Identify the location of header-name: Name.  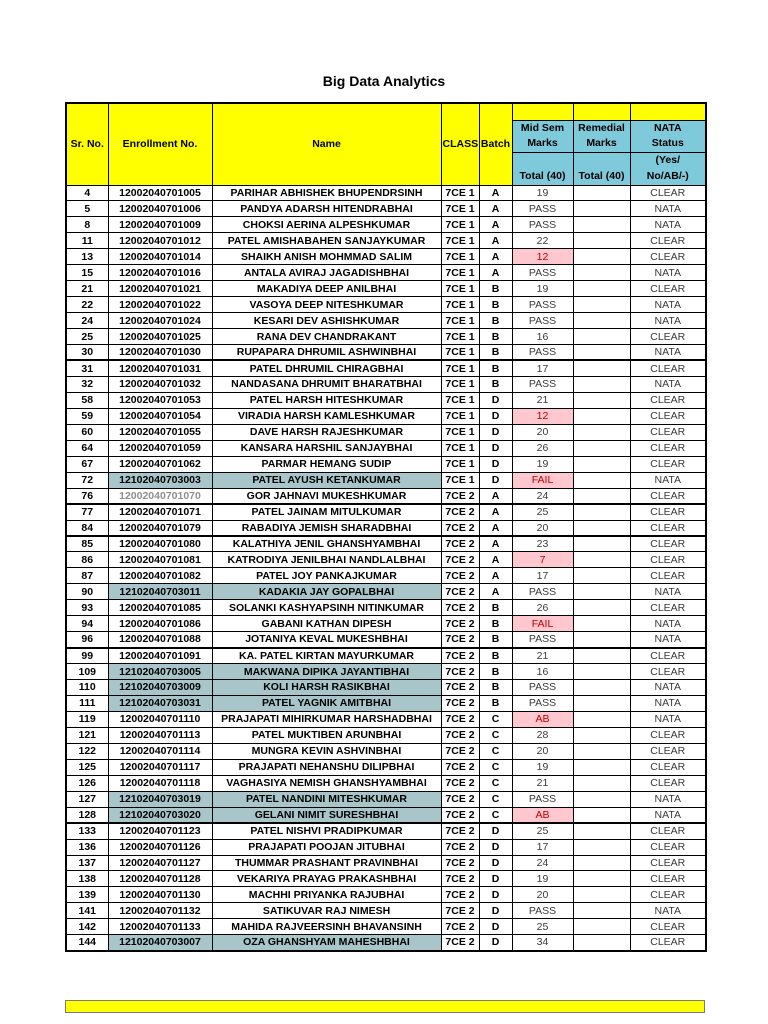
(326, 144).